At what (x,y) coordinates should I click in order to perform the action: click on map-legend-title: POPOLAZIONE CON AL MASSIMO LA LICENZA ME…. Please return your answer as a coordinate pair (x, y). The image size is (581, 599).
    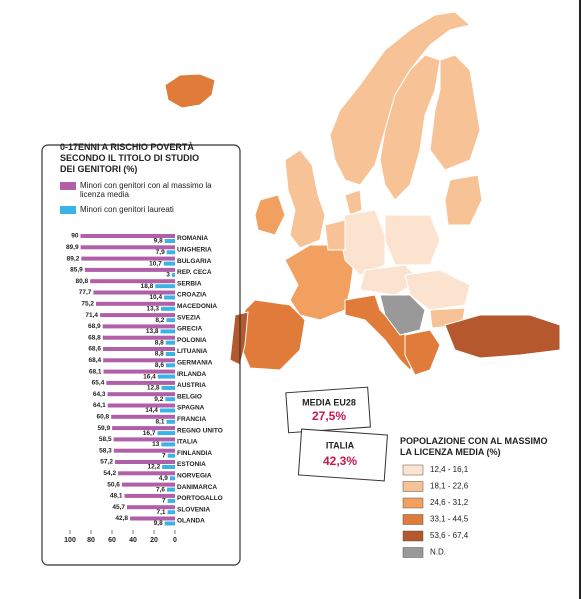
    Looking at the image, I should click on (474, 446).